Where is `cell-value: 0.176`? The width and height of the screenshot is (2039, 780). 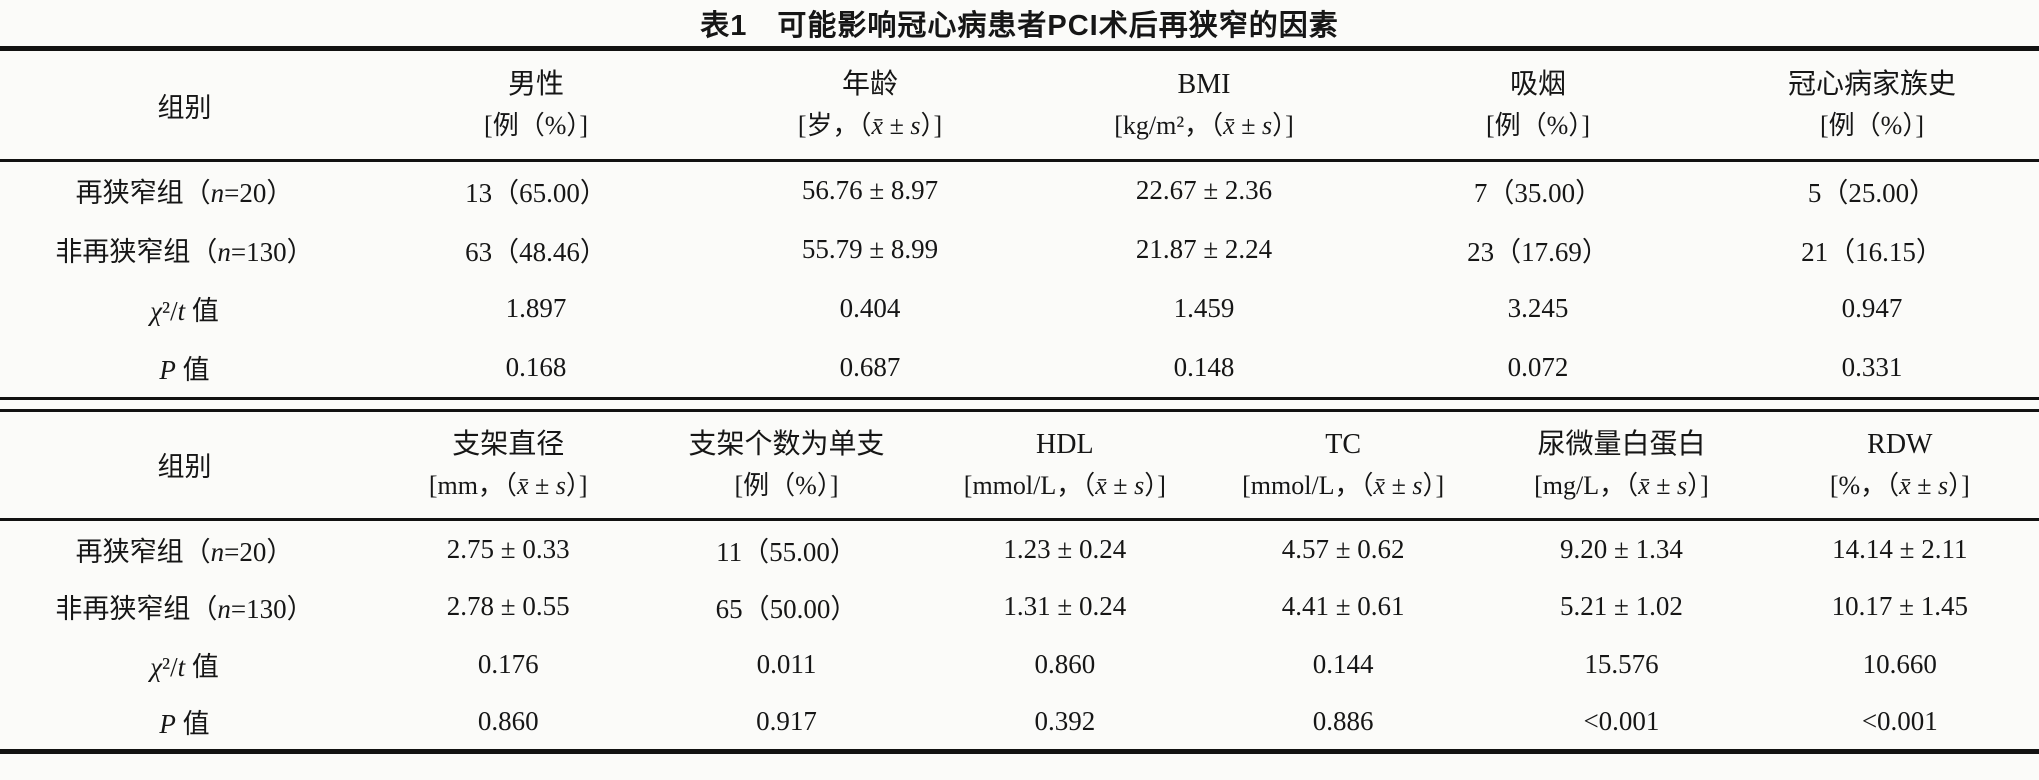
cell-value: 0.176 is located at coordinates (508, 664).